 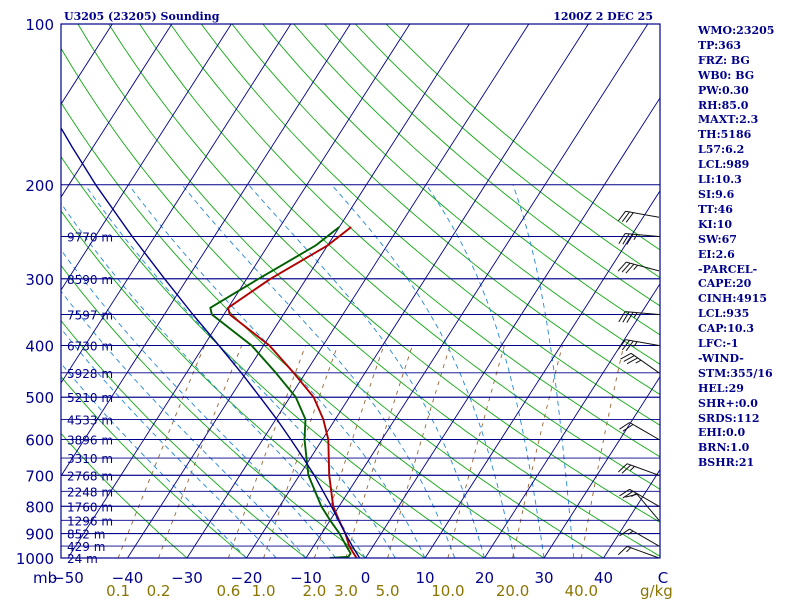 What do you see at coordinates (187, 578) in the screenshot?
I see `temperature-label: −30` at bounding box center [187, 578].